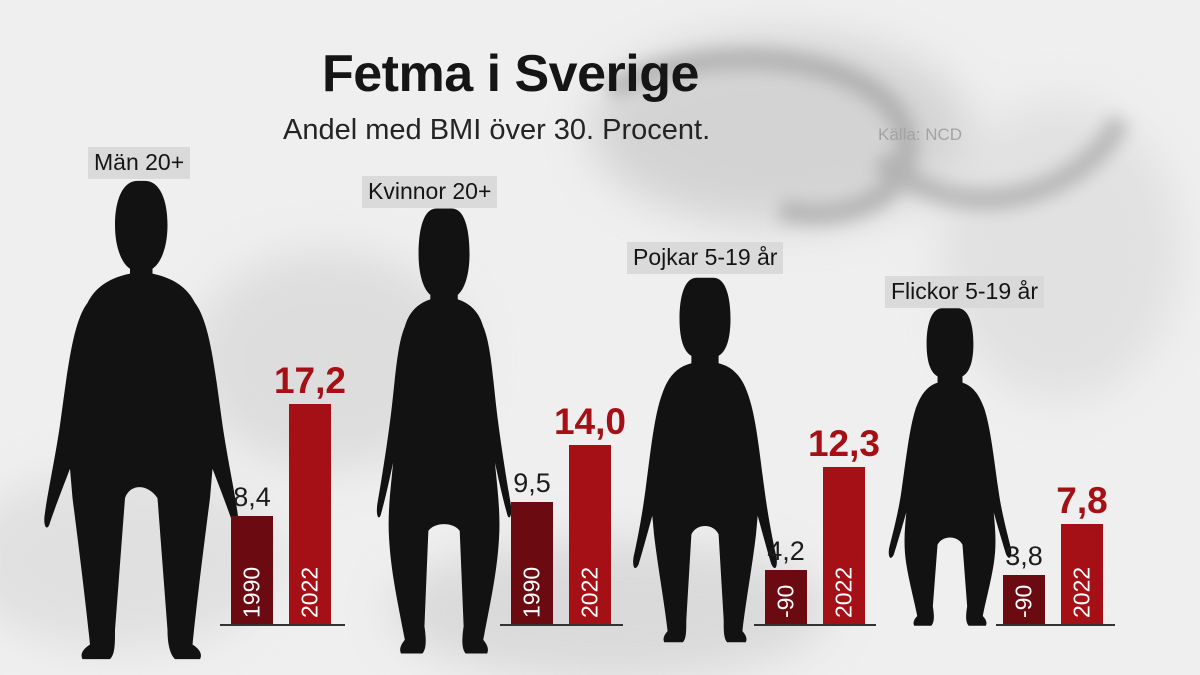  What do you see at coordinates (497, 130) in the screenshot?
I see `chart-subtitle: Andel med BMI över 30. Procent.` at bounding box center [497, 130].